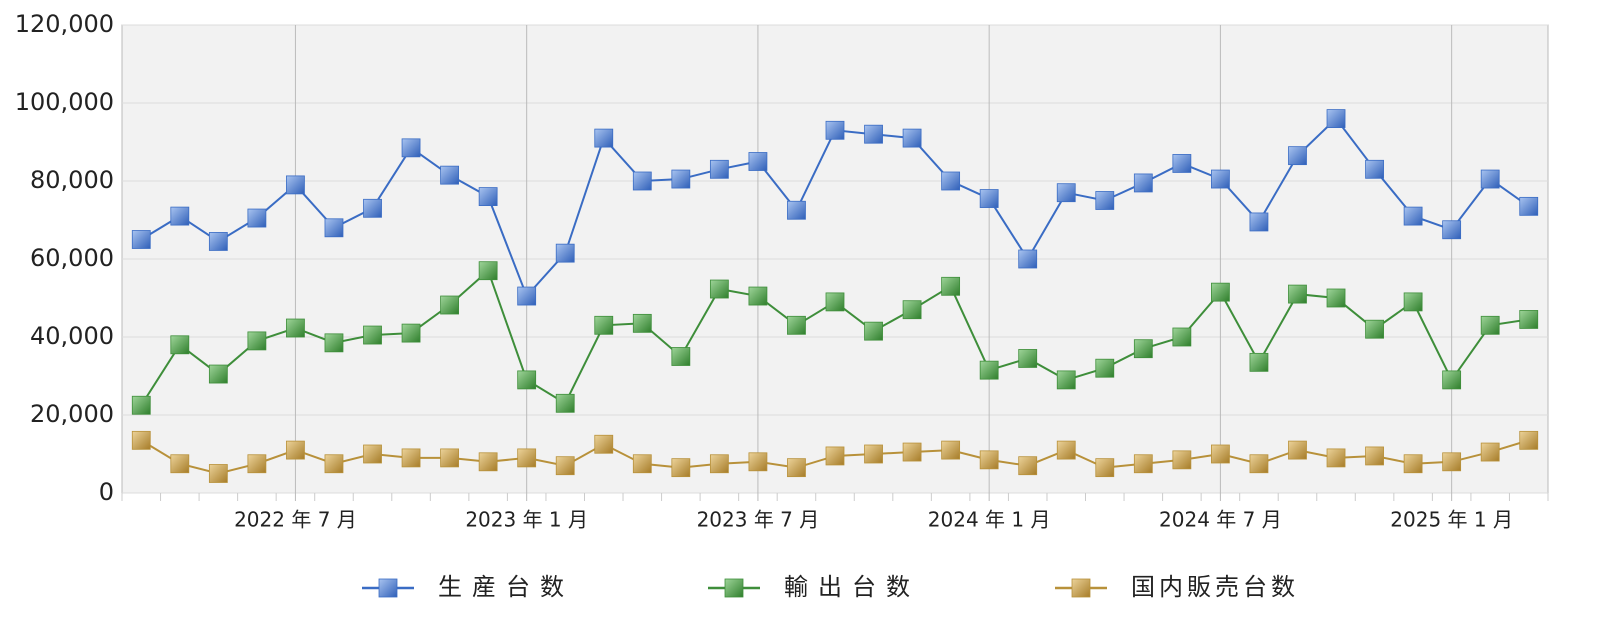 The width and height of the screenshot is (1600, 644). I want to click on x-tick-label: 2024 年 1 月, so click(989, 520).